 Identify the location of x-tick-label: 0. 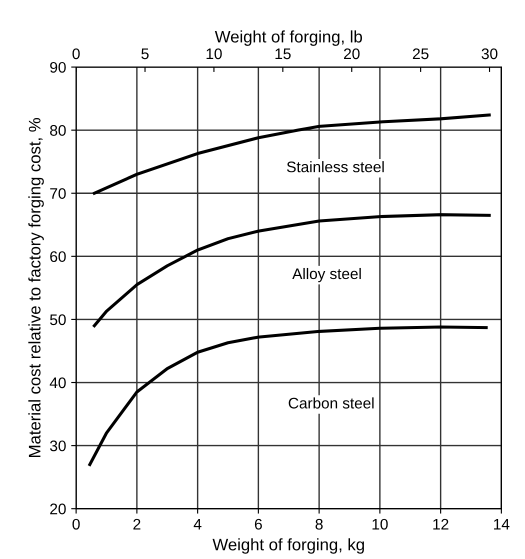
(76, 524).